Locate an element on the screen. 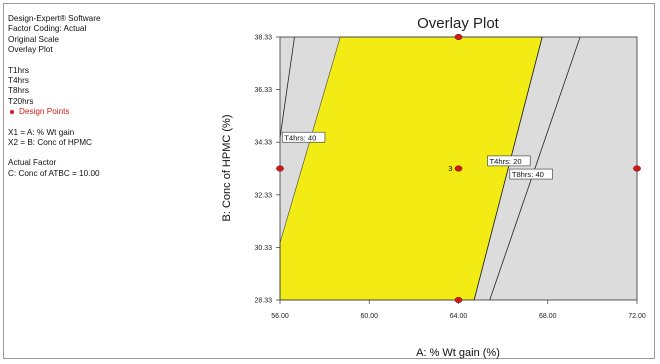  contour-label: T4hrs: 20 is located at coordinates (506, 161).